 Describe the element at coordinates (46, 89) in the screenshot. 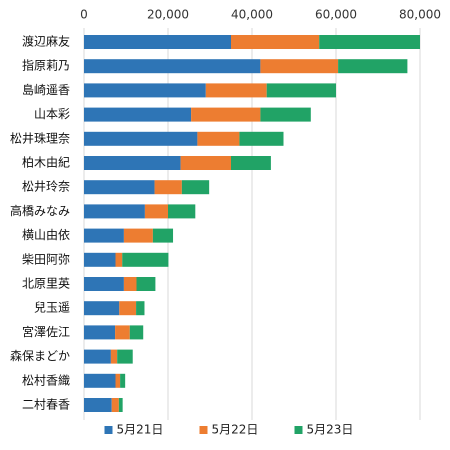

I see `category-label: 島崎遥香` at that location.